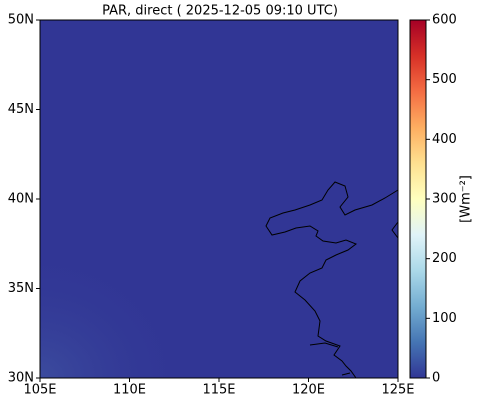 The image size is (480, 404). Describe the element at coordinates (444, 20) in the screenshot. I see `colorbar-tick-label: 600` at that location.